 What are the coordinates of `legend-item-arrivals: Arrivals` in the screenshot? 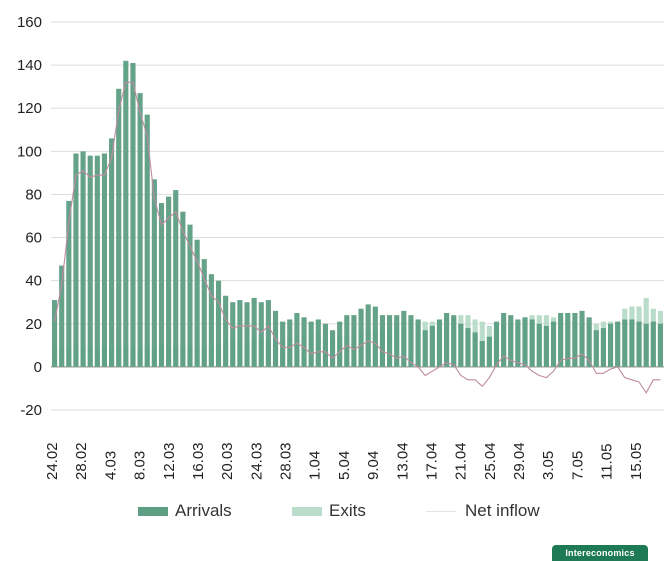 It's located at (185, 511).